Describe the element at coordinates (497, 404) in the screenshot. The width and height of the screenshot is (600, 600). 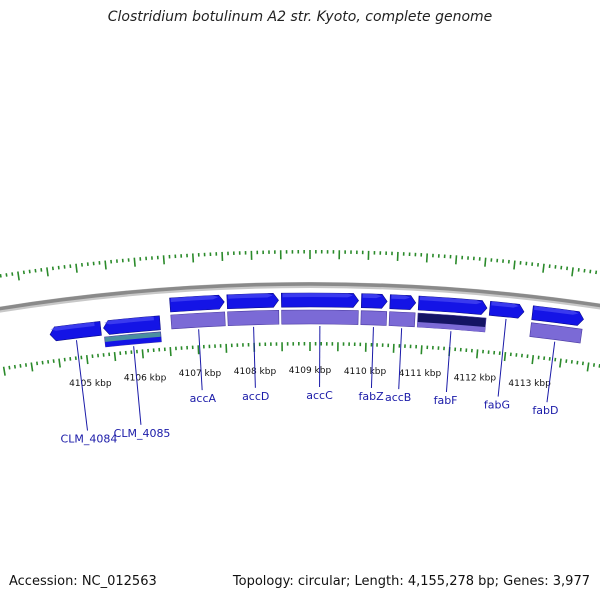
I see `gene-label-fabG: fabG` at that location.